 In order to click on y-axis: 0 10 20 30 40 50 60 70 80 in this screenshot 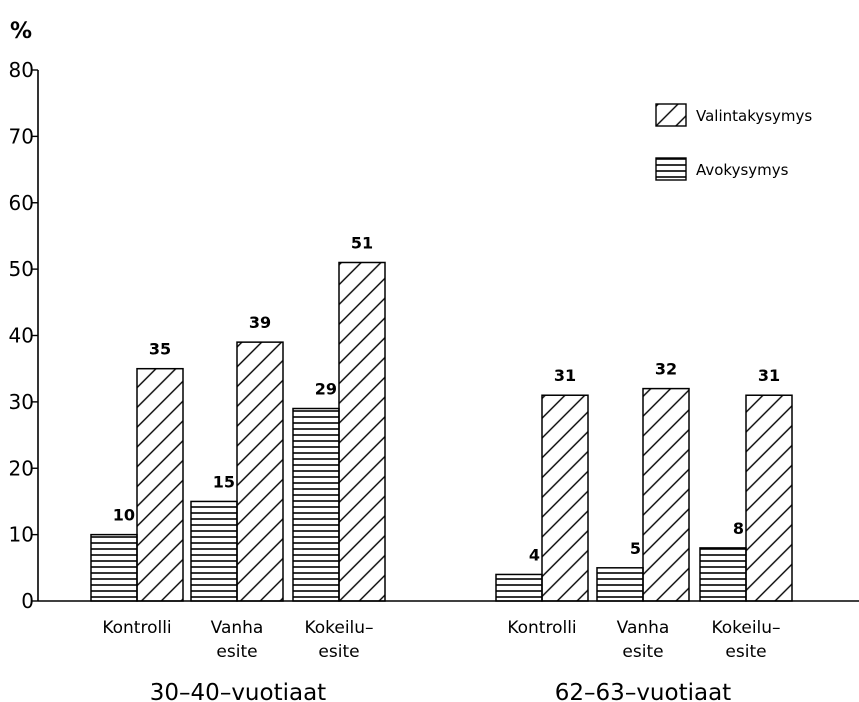, I will do `click(24, 335)`.